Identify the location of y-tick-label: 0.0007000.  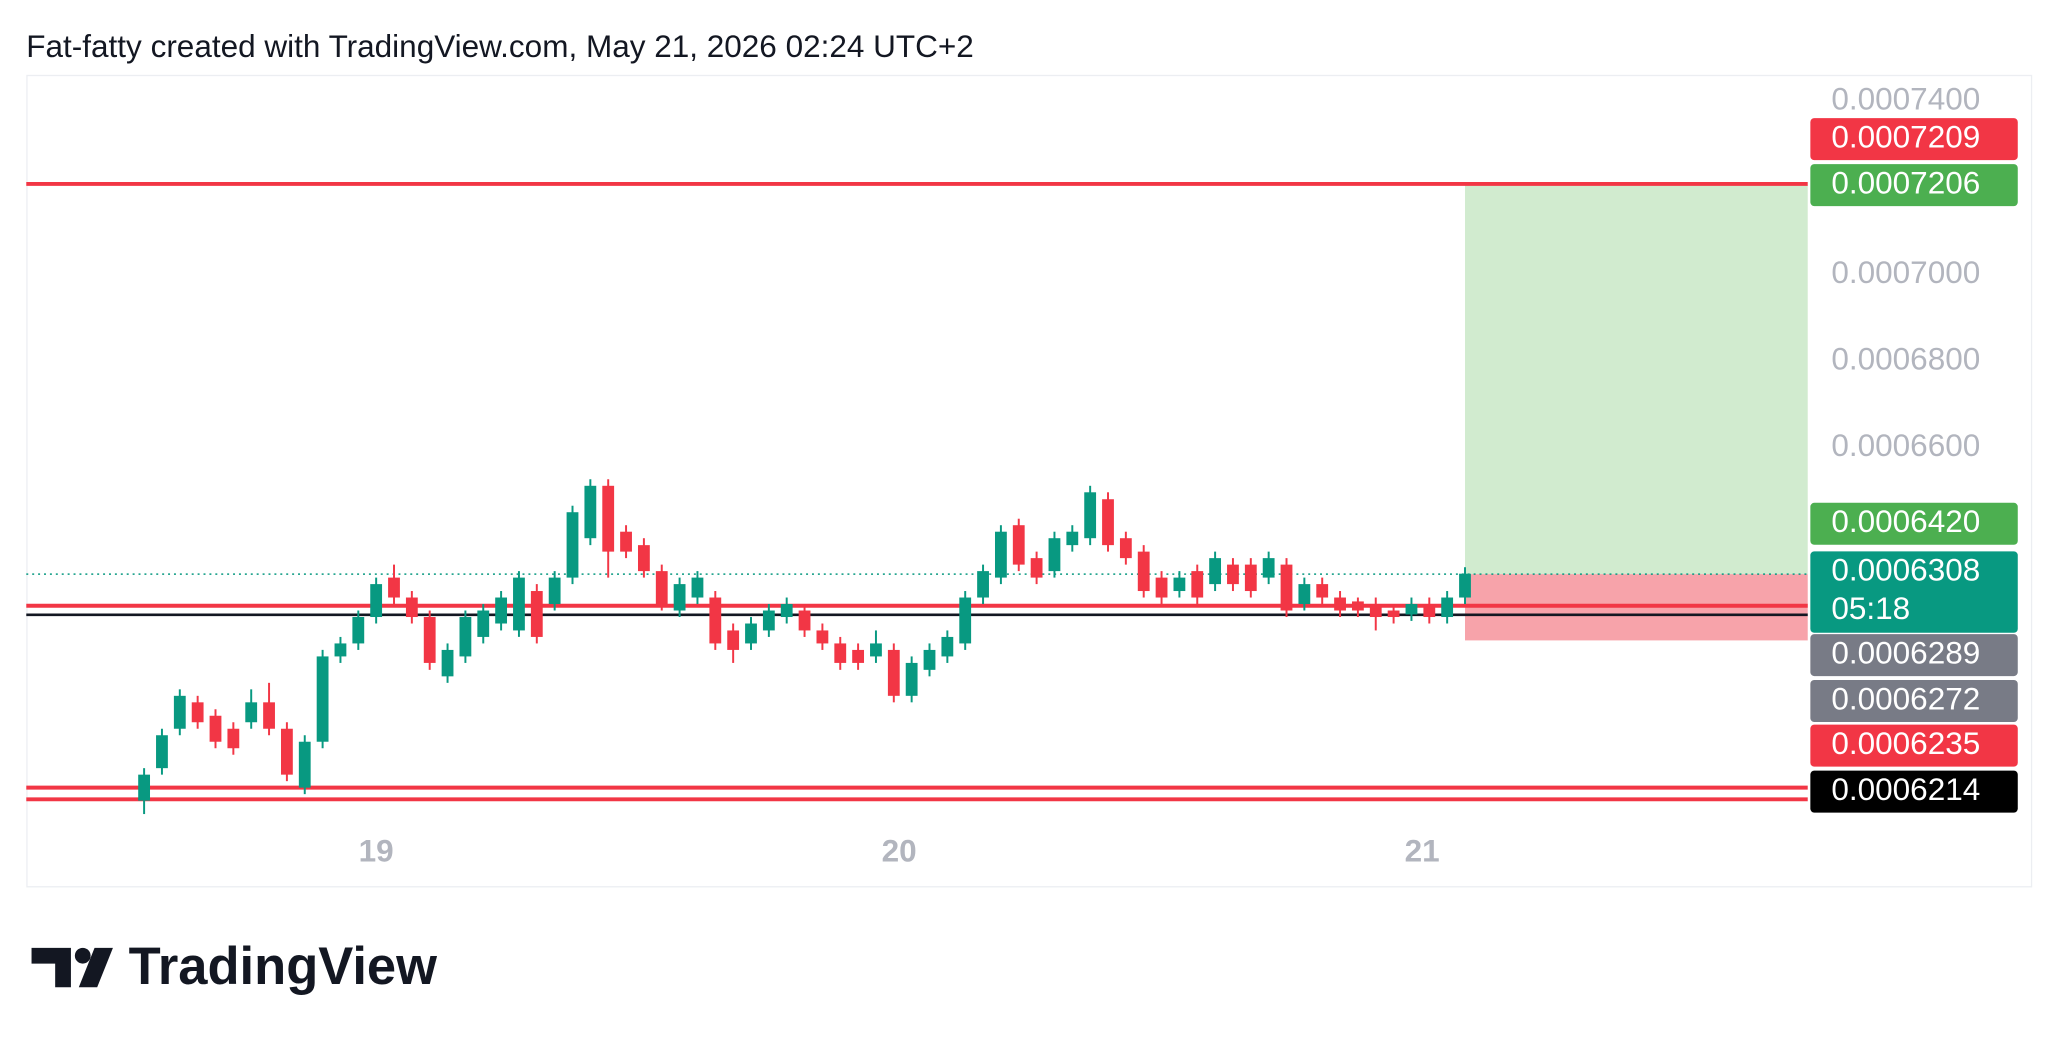
(1905, 272).